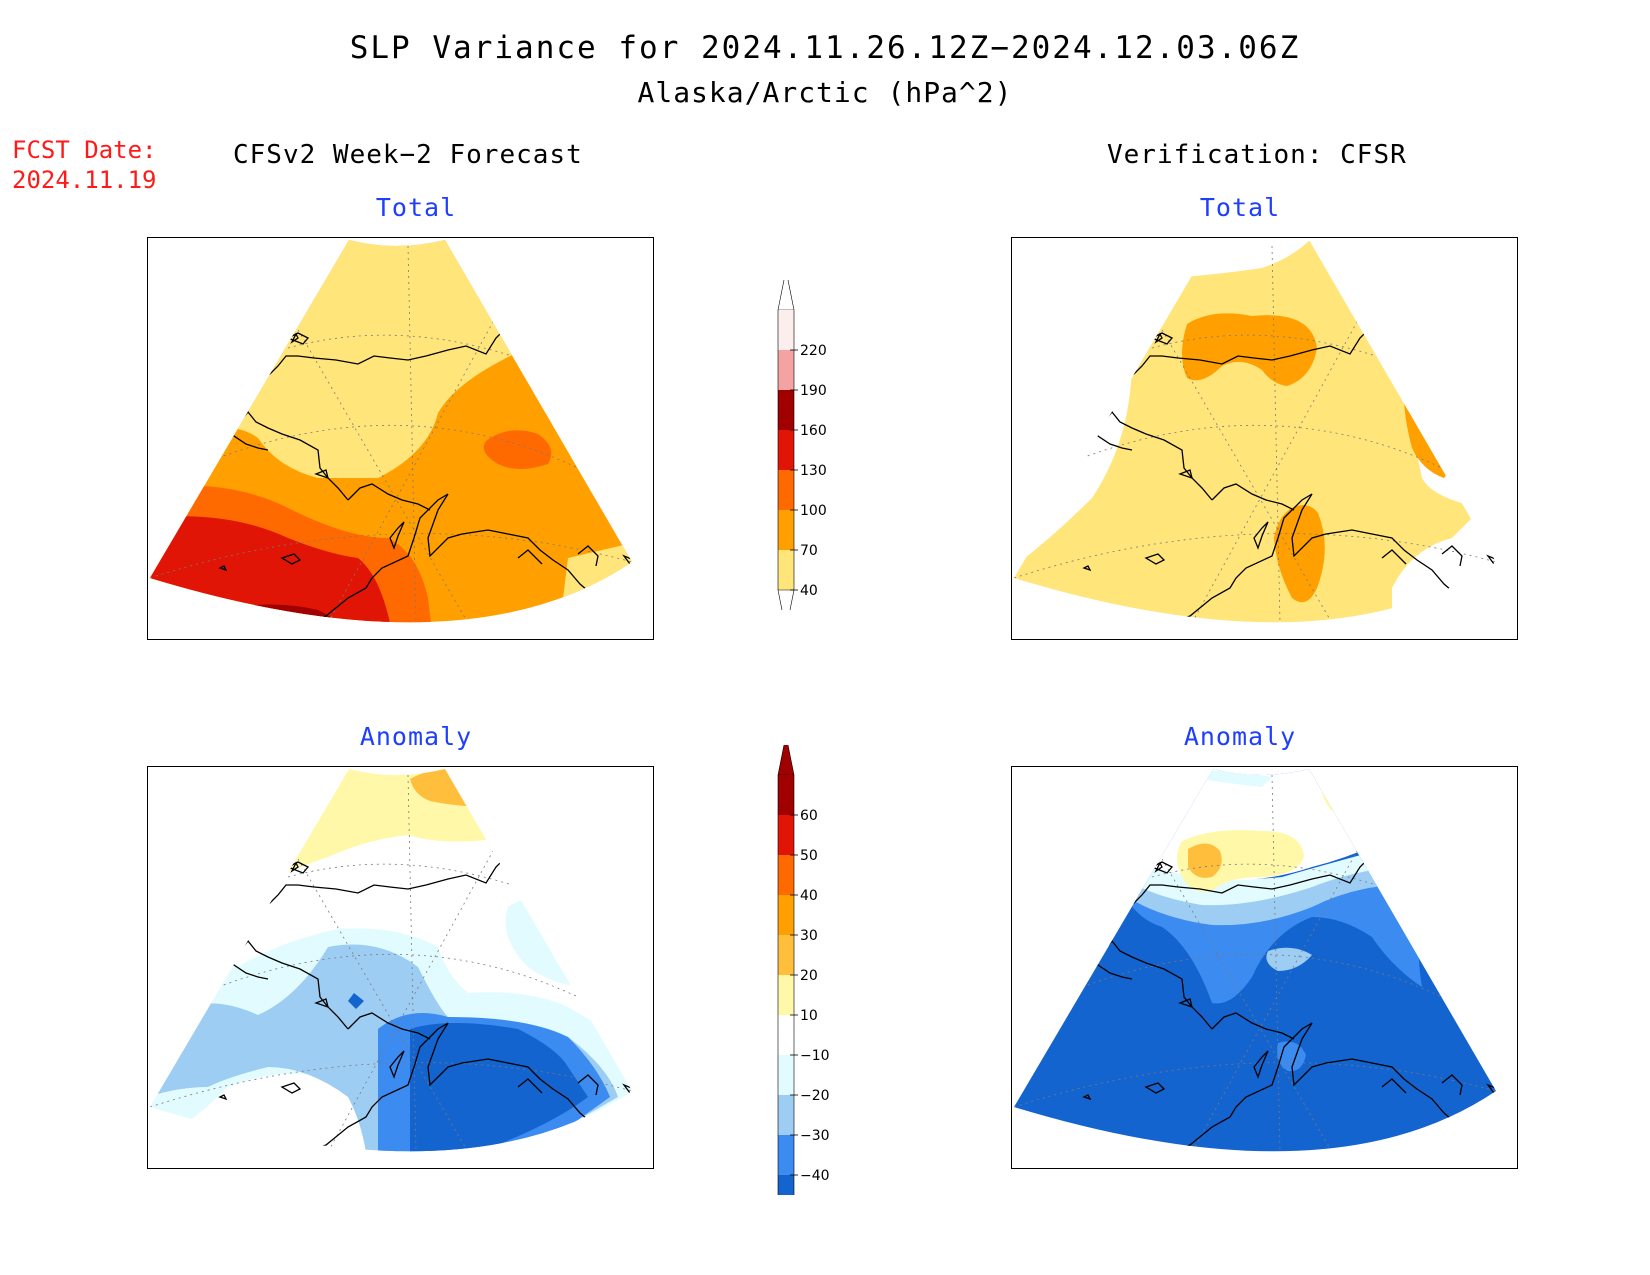 This screenshot has height=1275, width=1650. What do you see at coordinates (813, 431) in the screenshot?
I see `total-colorbar-tick-label: 160` at bounding box center [813, 431].